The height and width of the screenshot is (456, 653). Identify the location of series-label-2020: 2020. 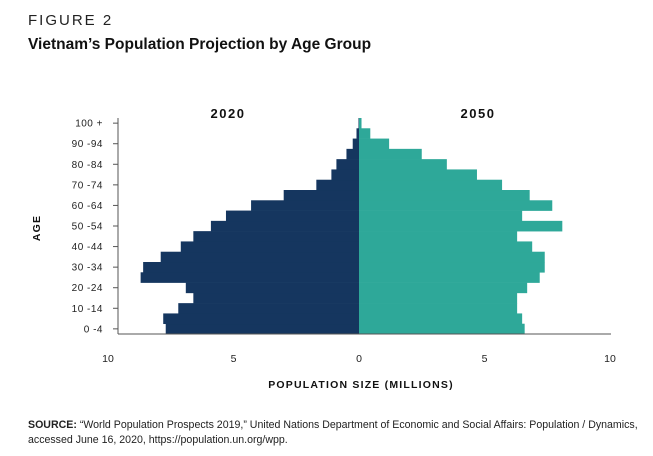
(228, 113).